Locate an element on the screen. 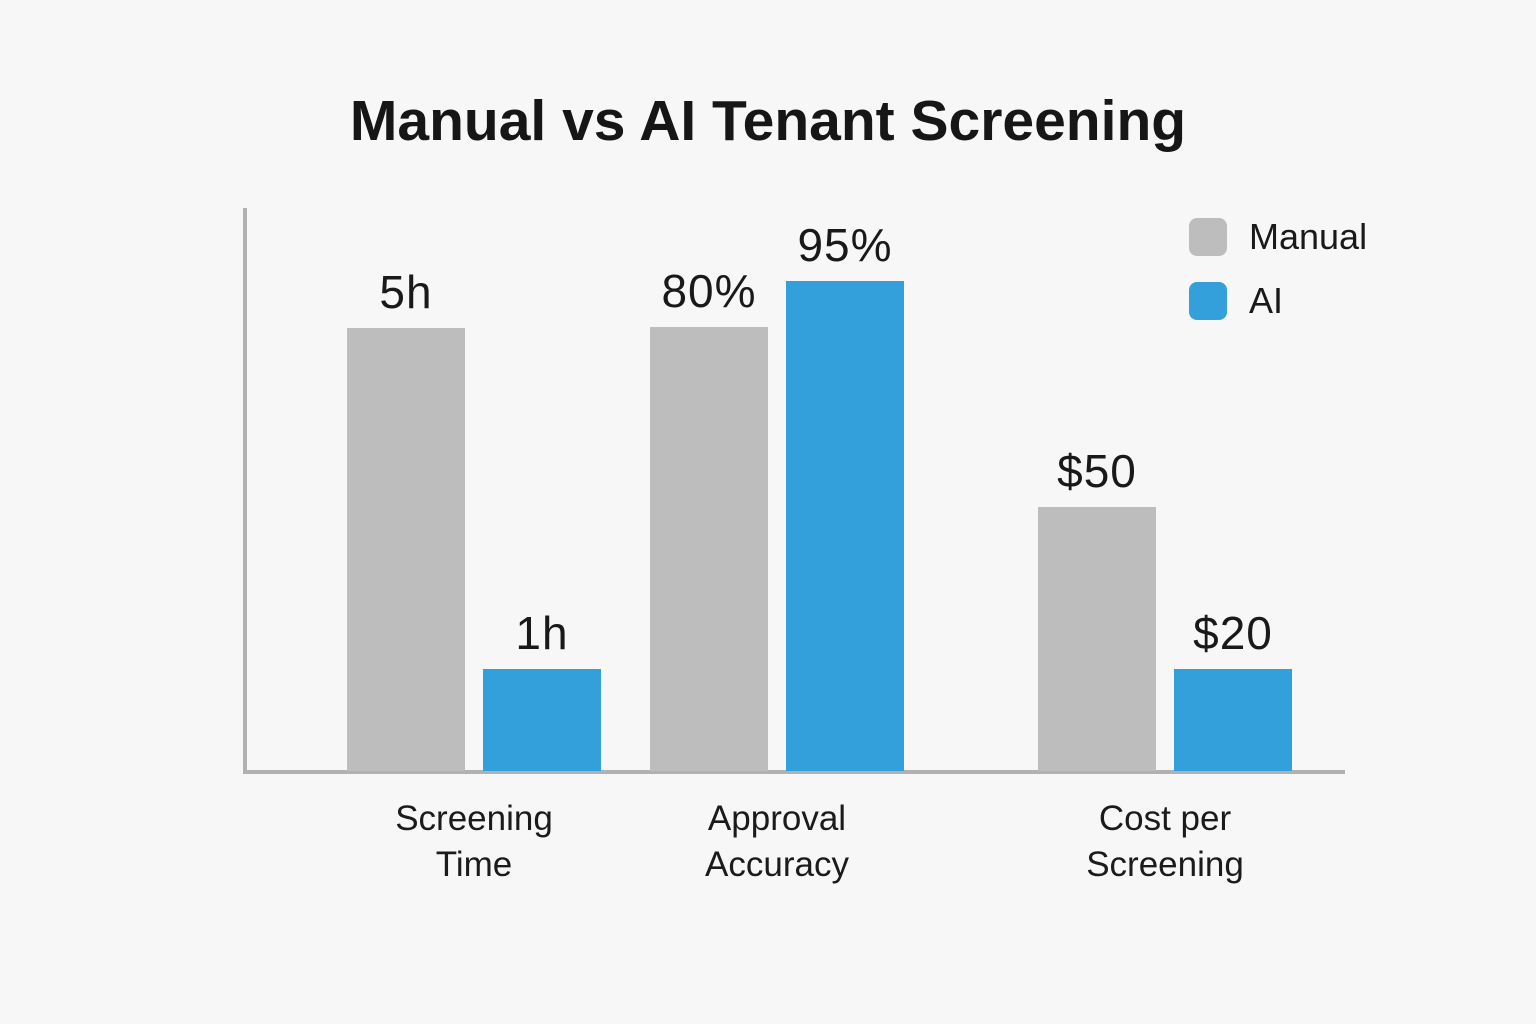  bar-wrap-manual-approval-accuracy: 80% is located at coordinates (709, 517).